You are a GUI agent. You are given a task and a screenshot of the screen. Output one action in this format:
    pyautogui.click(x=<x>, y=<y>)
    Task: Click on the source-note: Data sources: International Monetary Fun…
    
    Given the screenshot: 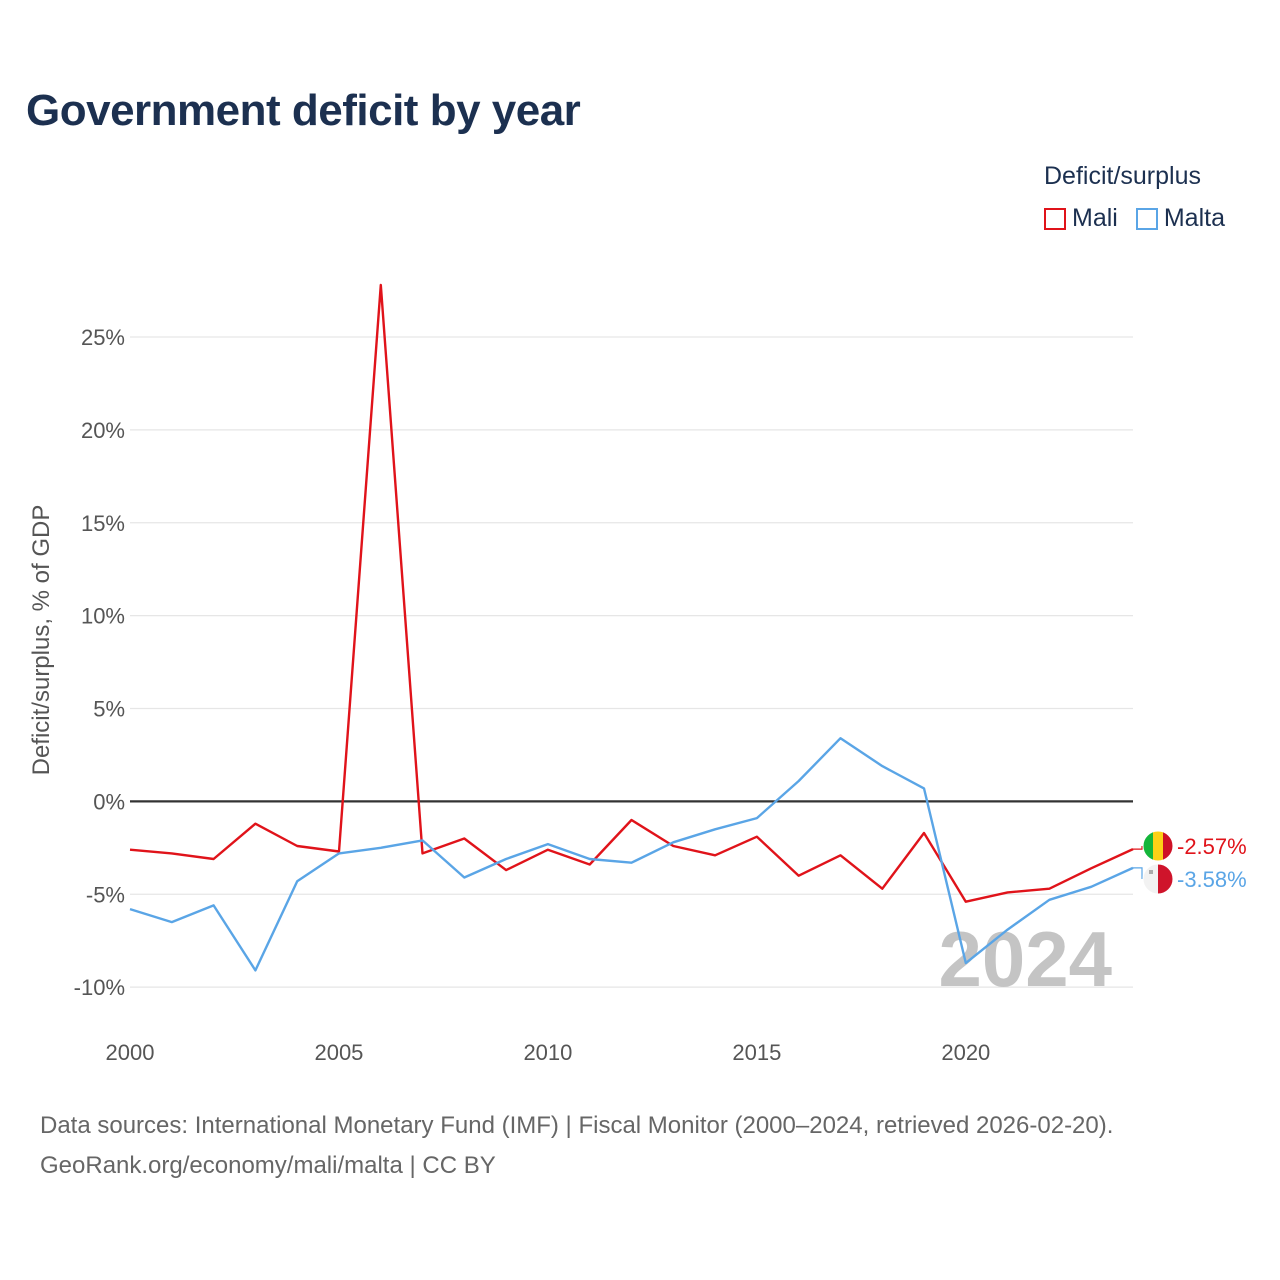 What is the action you would take?
    pyautogui.click(x=576, y=1146)
    